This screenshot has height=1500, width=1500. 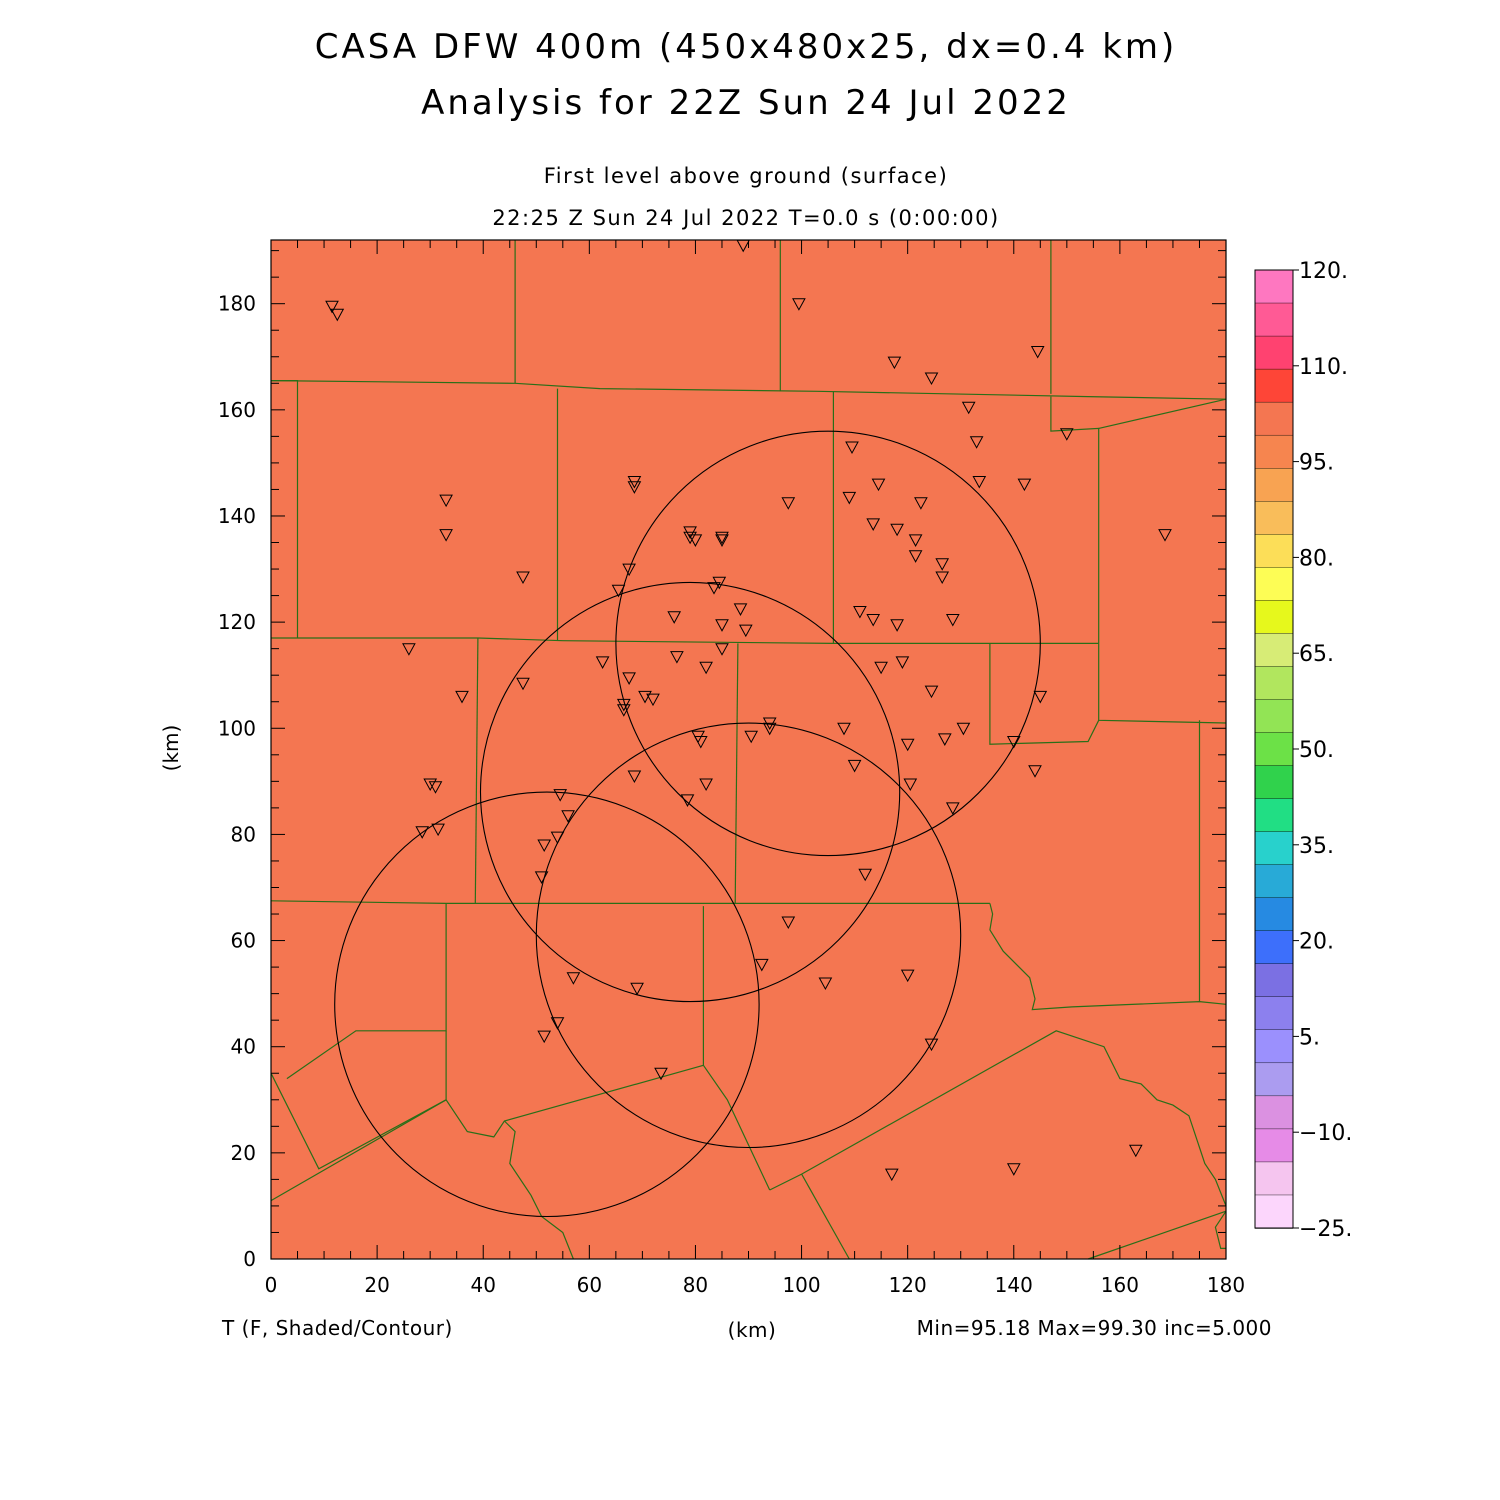 I want to click on y-tick-label: 40, so click(x=243, y=1047).